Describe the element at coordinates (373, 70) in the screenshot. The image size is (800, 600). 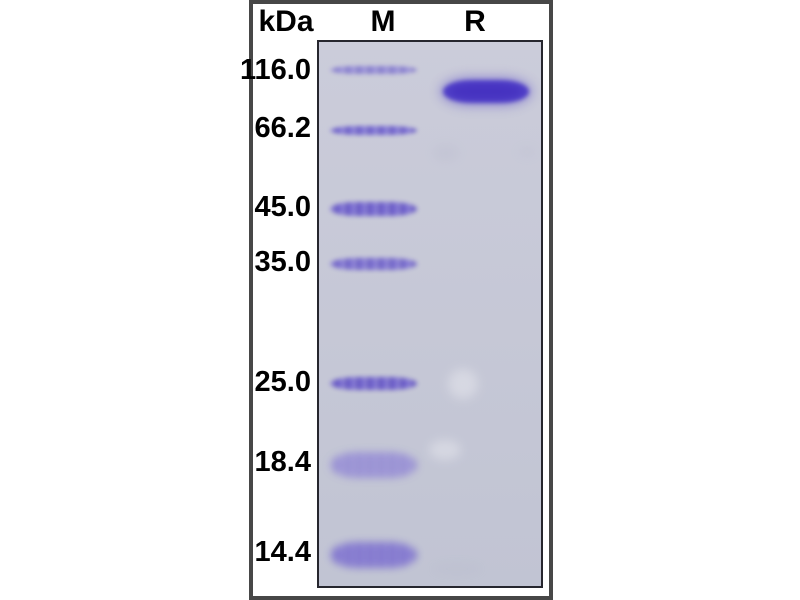
I see `marker-band-116.0` at that location.